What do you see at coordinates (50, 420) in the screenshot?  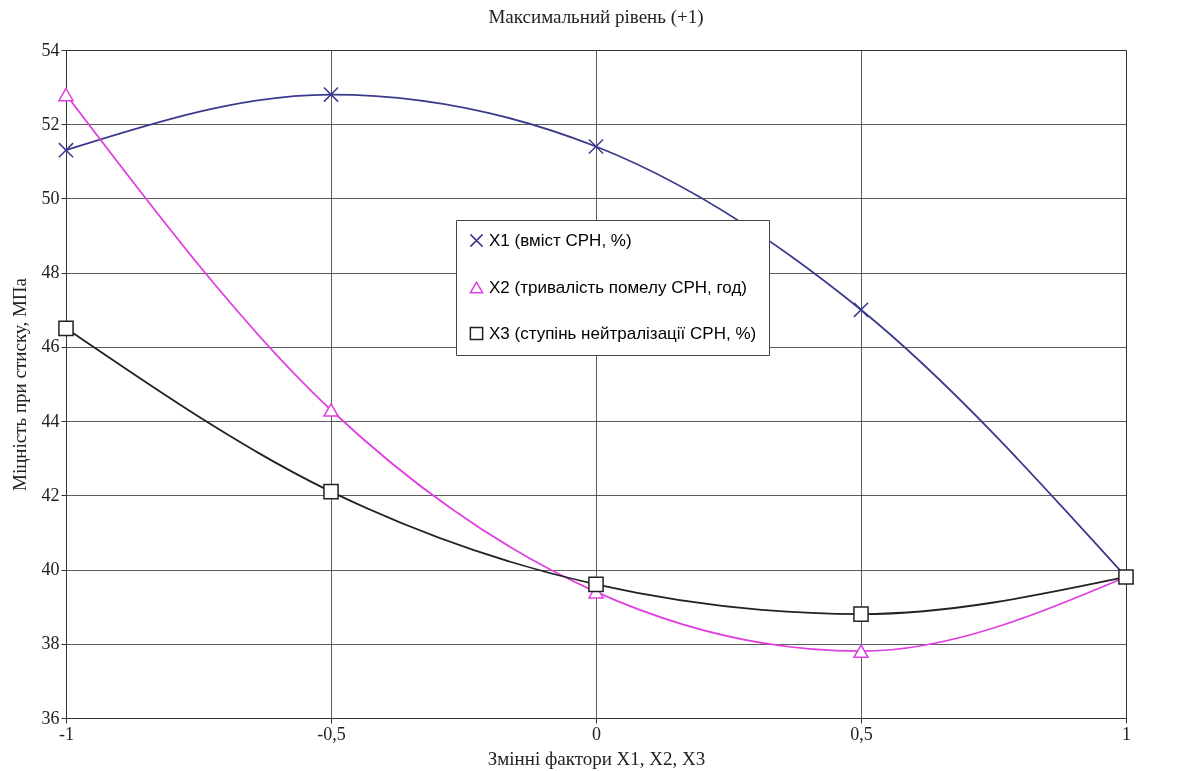 I see `y-tick-label: 44` at bounding box center [50, 420].